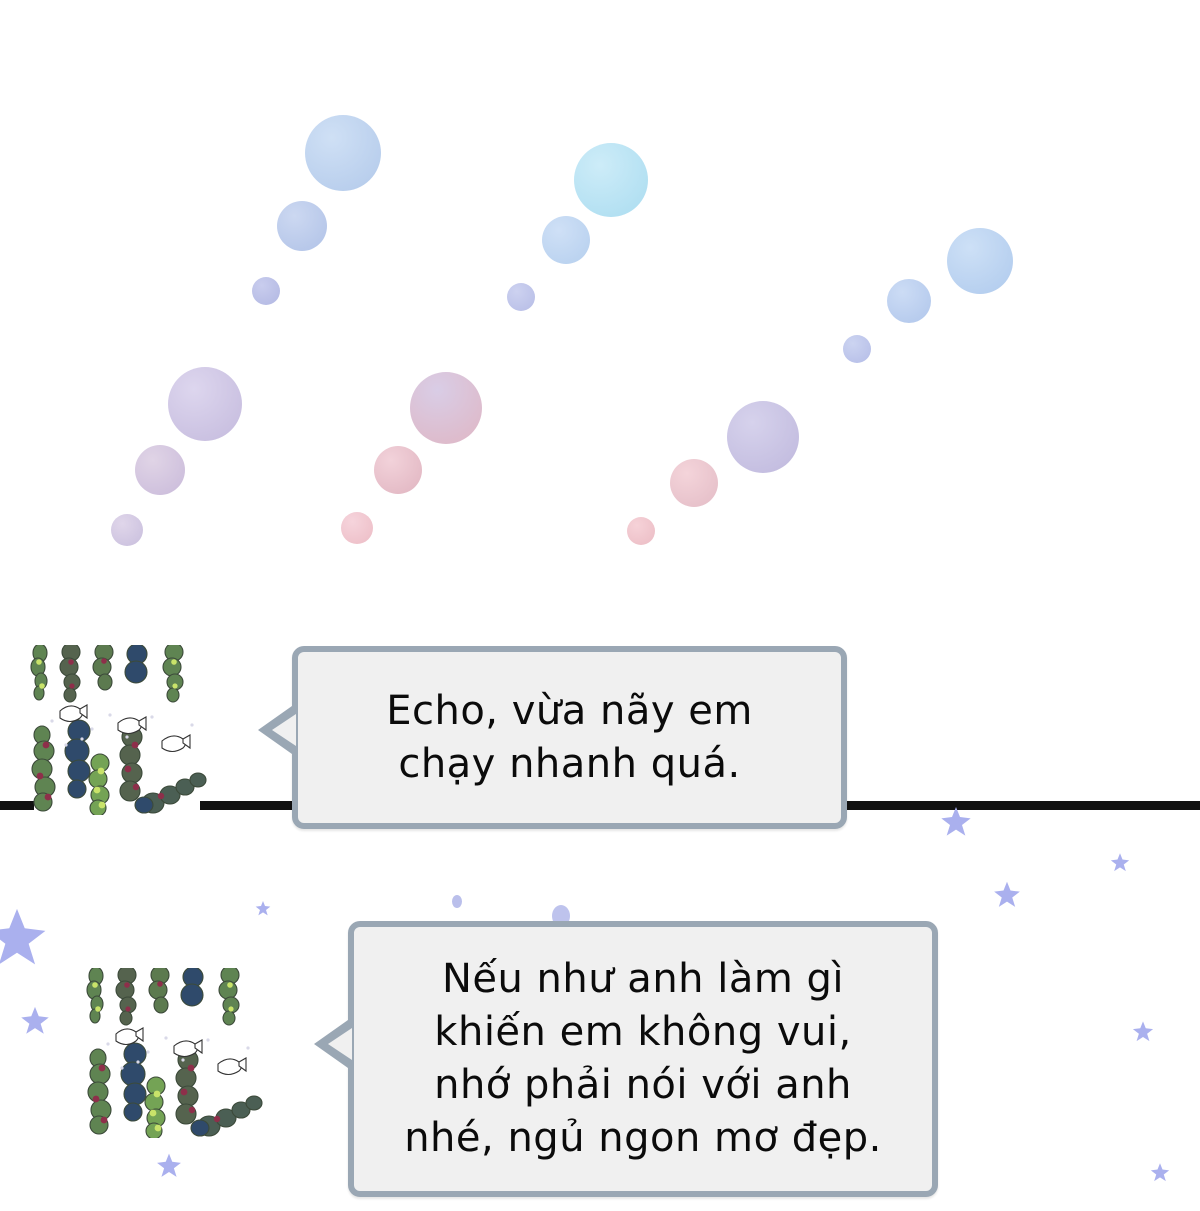 The height and width of the screenshot is (1211, 1200). I want to click on speech-bubble-2-tail-inner, so click(340, 1044).